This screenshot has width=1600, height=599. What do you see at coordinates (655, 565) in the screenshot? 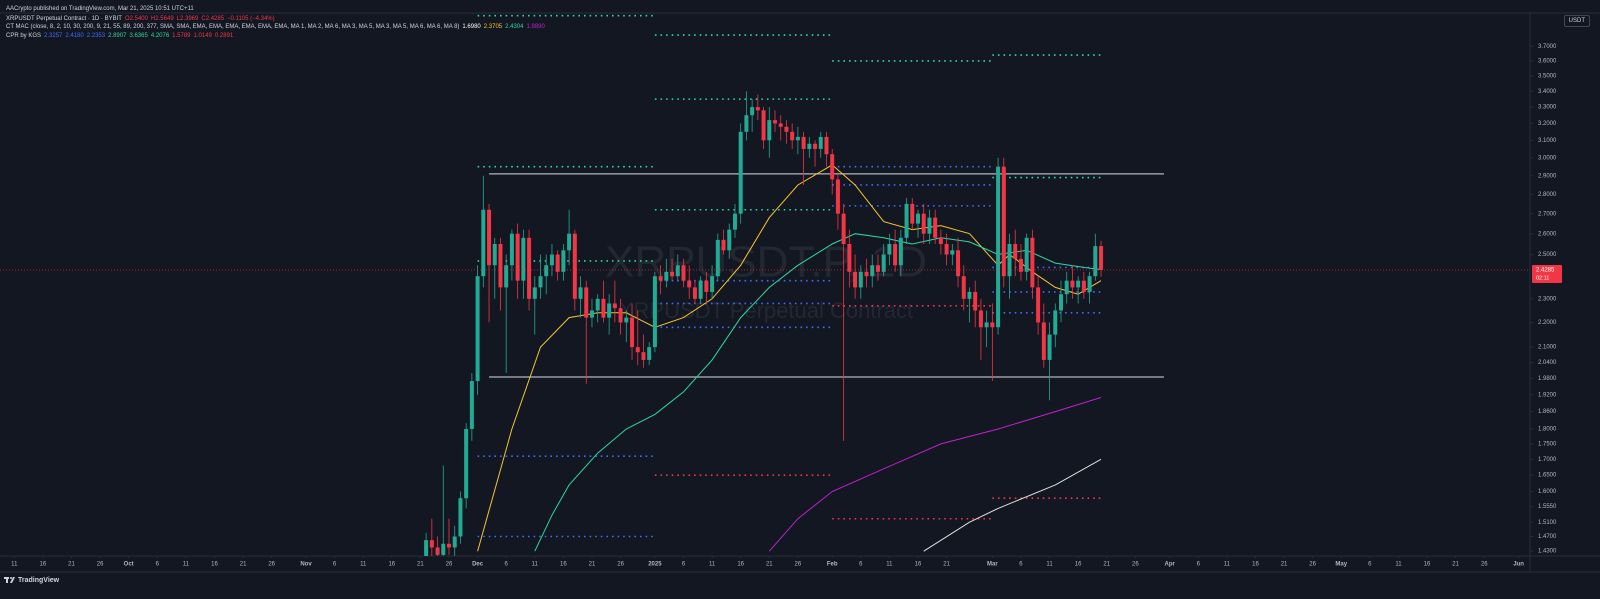
I see `x-tick-label: 2025` at bounding box center [655, 565].